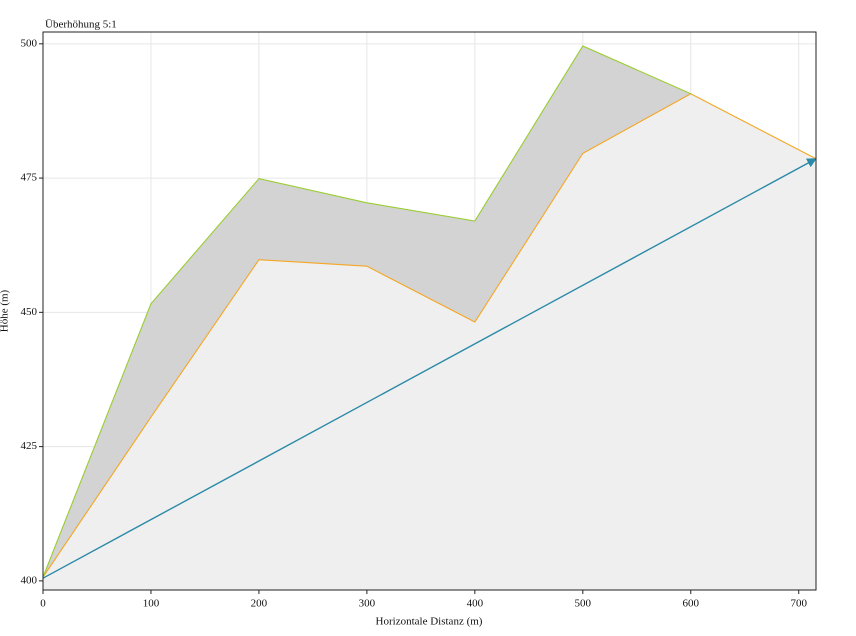  I want to click on x-tick-label: 200, so click(259, 604).